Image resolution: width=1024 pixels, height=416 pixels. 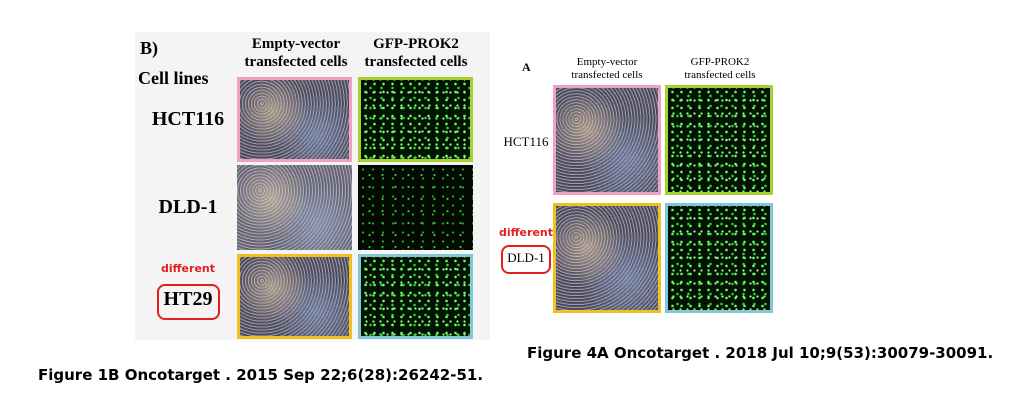 I want to click on row-header: Cell lines, so click(x=173, y=78).